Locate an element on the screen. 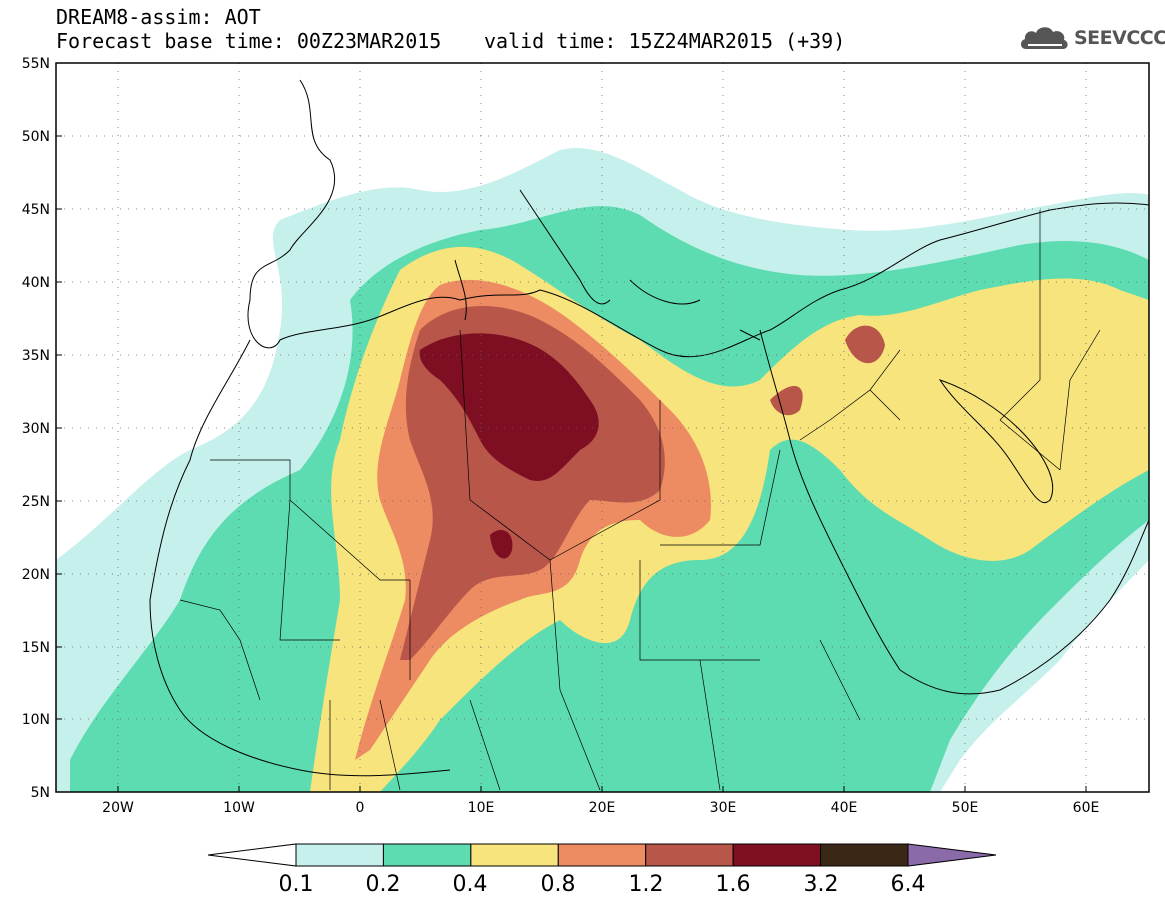  colorbar-label: 0.1 is located at coordinates (296, 884).